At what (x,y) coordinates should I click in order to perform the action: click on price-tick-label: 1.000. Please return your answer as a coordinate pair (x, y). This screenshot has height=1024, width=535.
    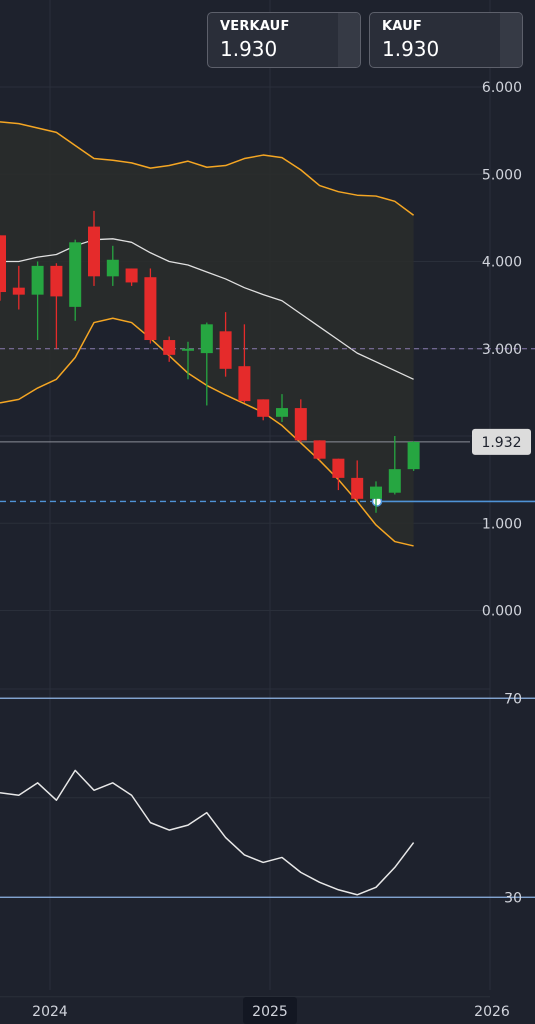
    Looking at the image, I should click on (502, 524).